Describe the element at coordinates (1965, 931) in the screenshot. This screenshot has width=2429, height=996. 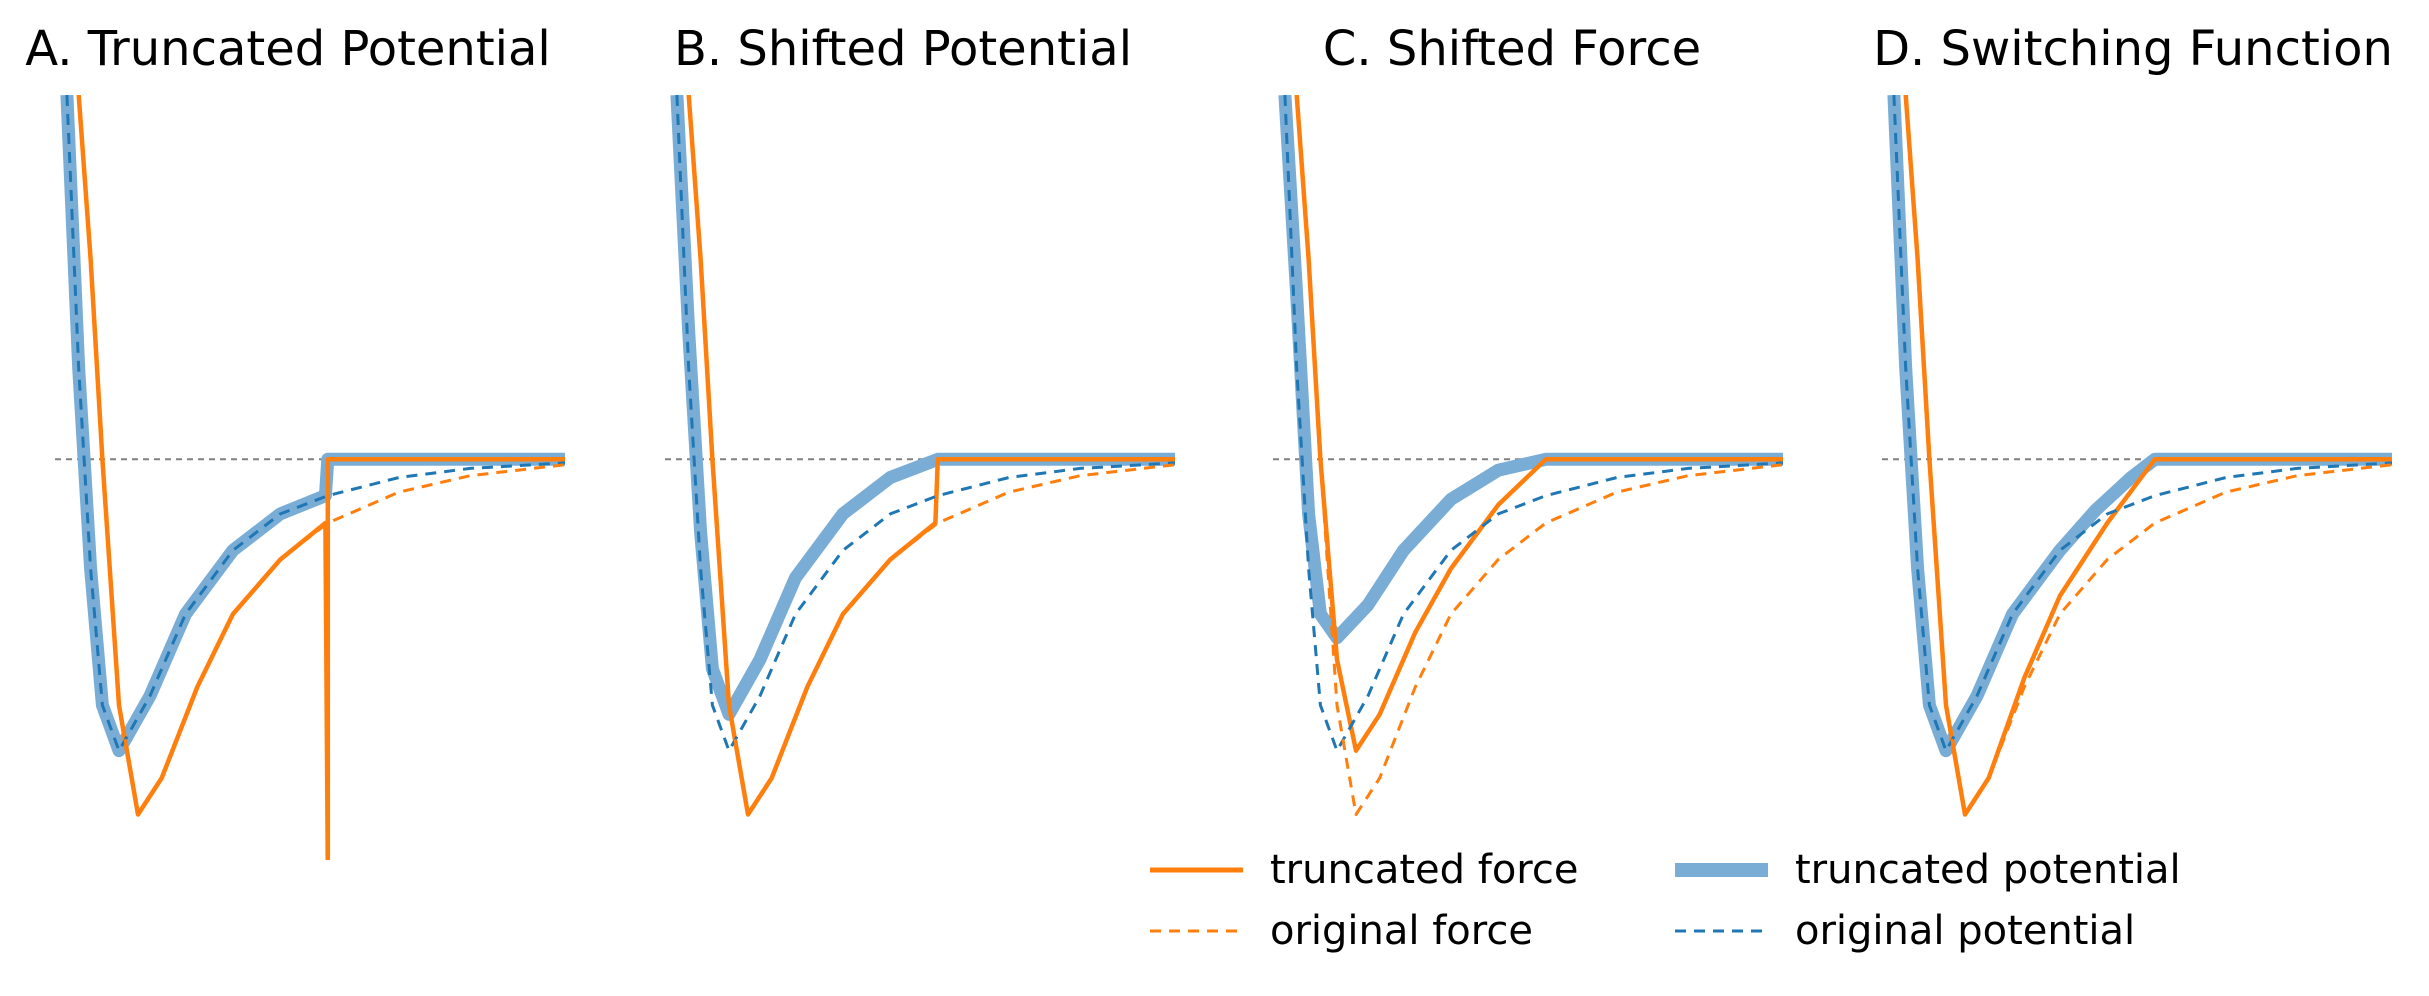
I see `legend-label-original-potential: original potential` at that location.